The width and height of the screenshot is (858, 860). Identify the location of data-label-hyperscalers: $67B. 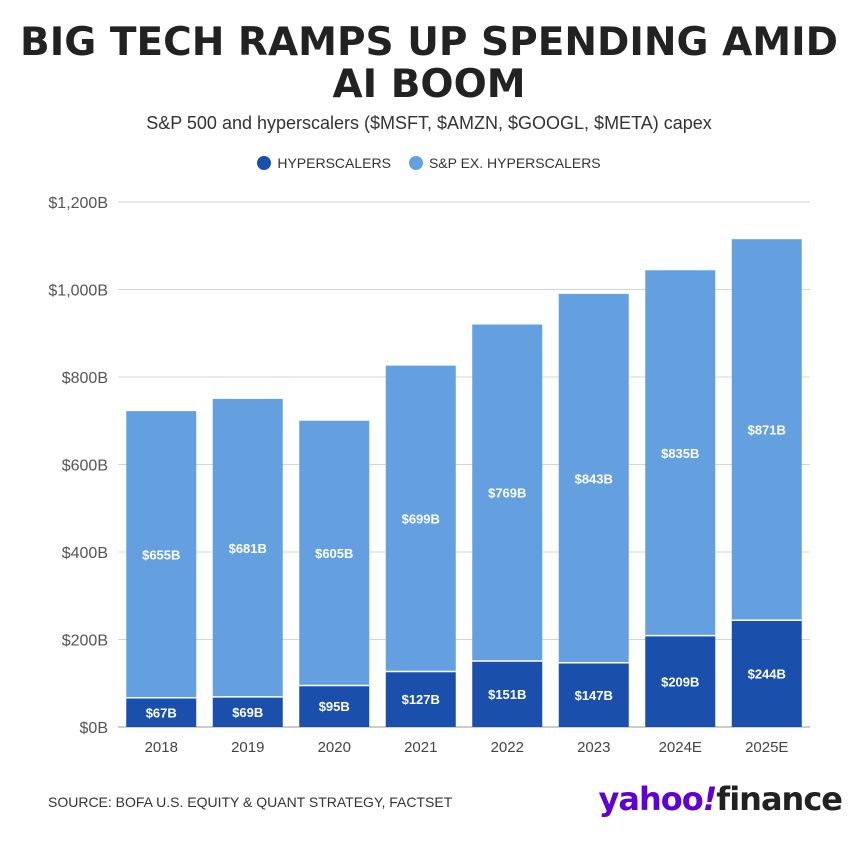
(161, 712).